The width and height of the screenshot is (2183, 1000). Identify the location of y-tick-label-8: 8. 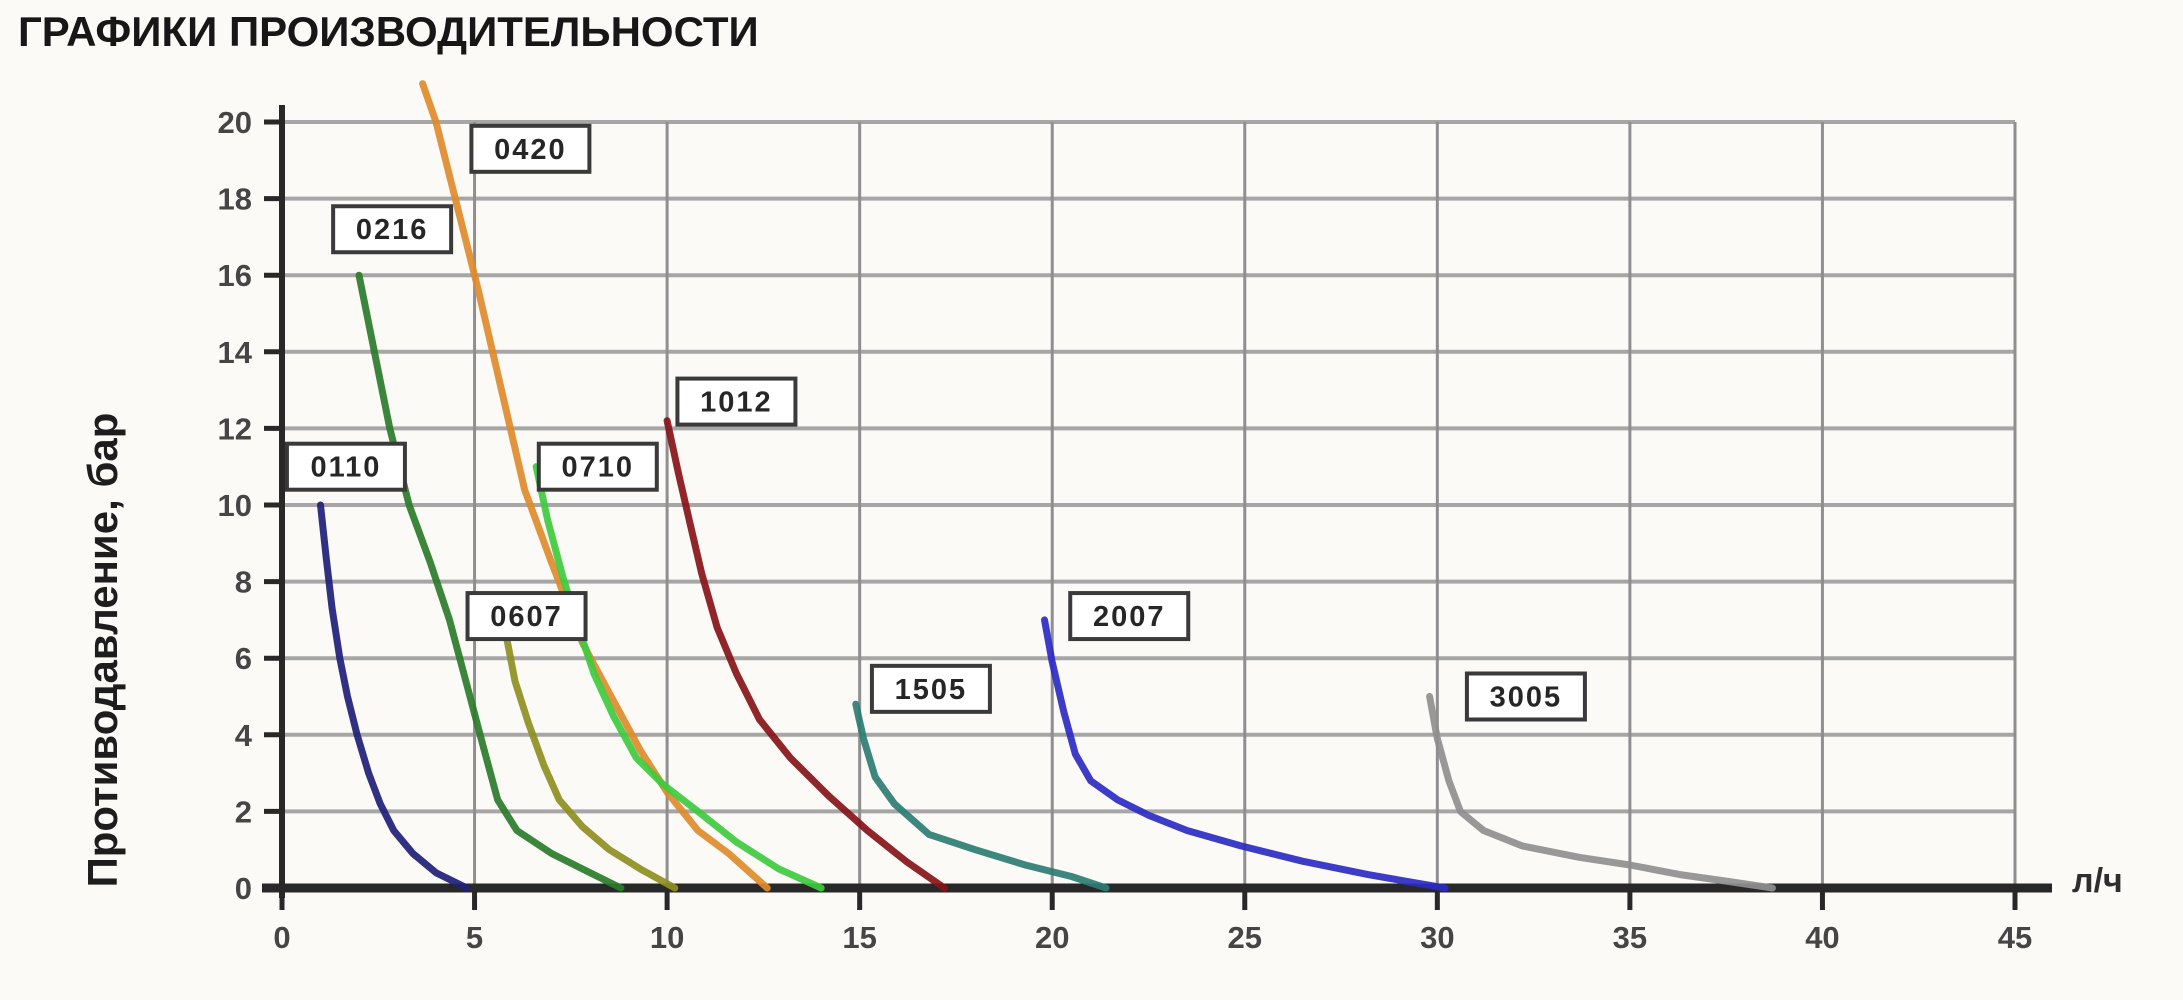
(243, 582).